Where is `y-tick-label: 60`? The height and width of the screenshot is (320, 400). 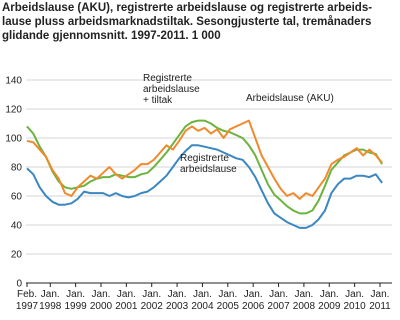 y-tick-label: 60 is located at coordinates (17, 197).